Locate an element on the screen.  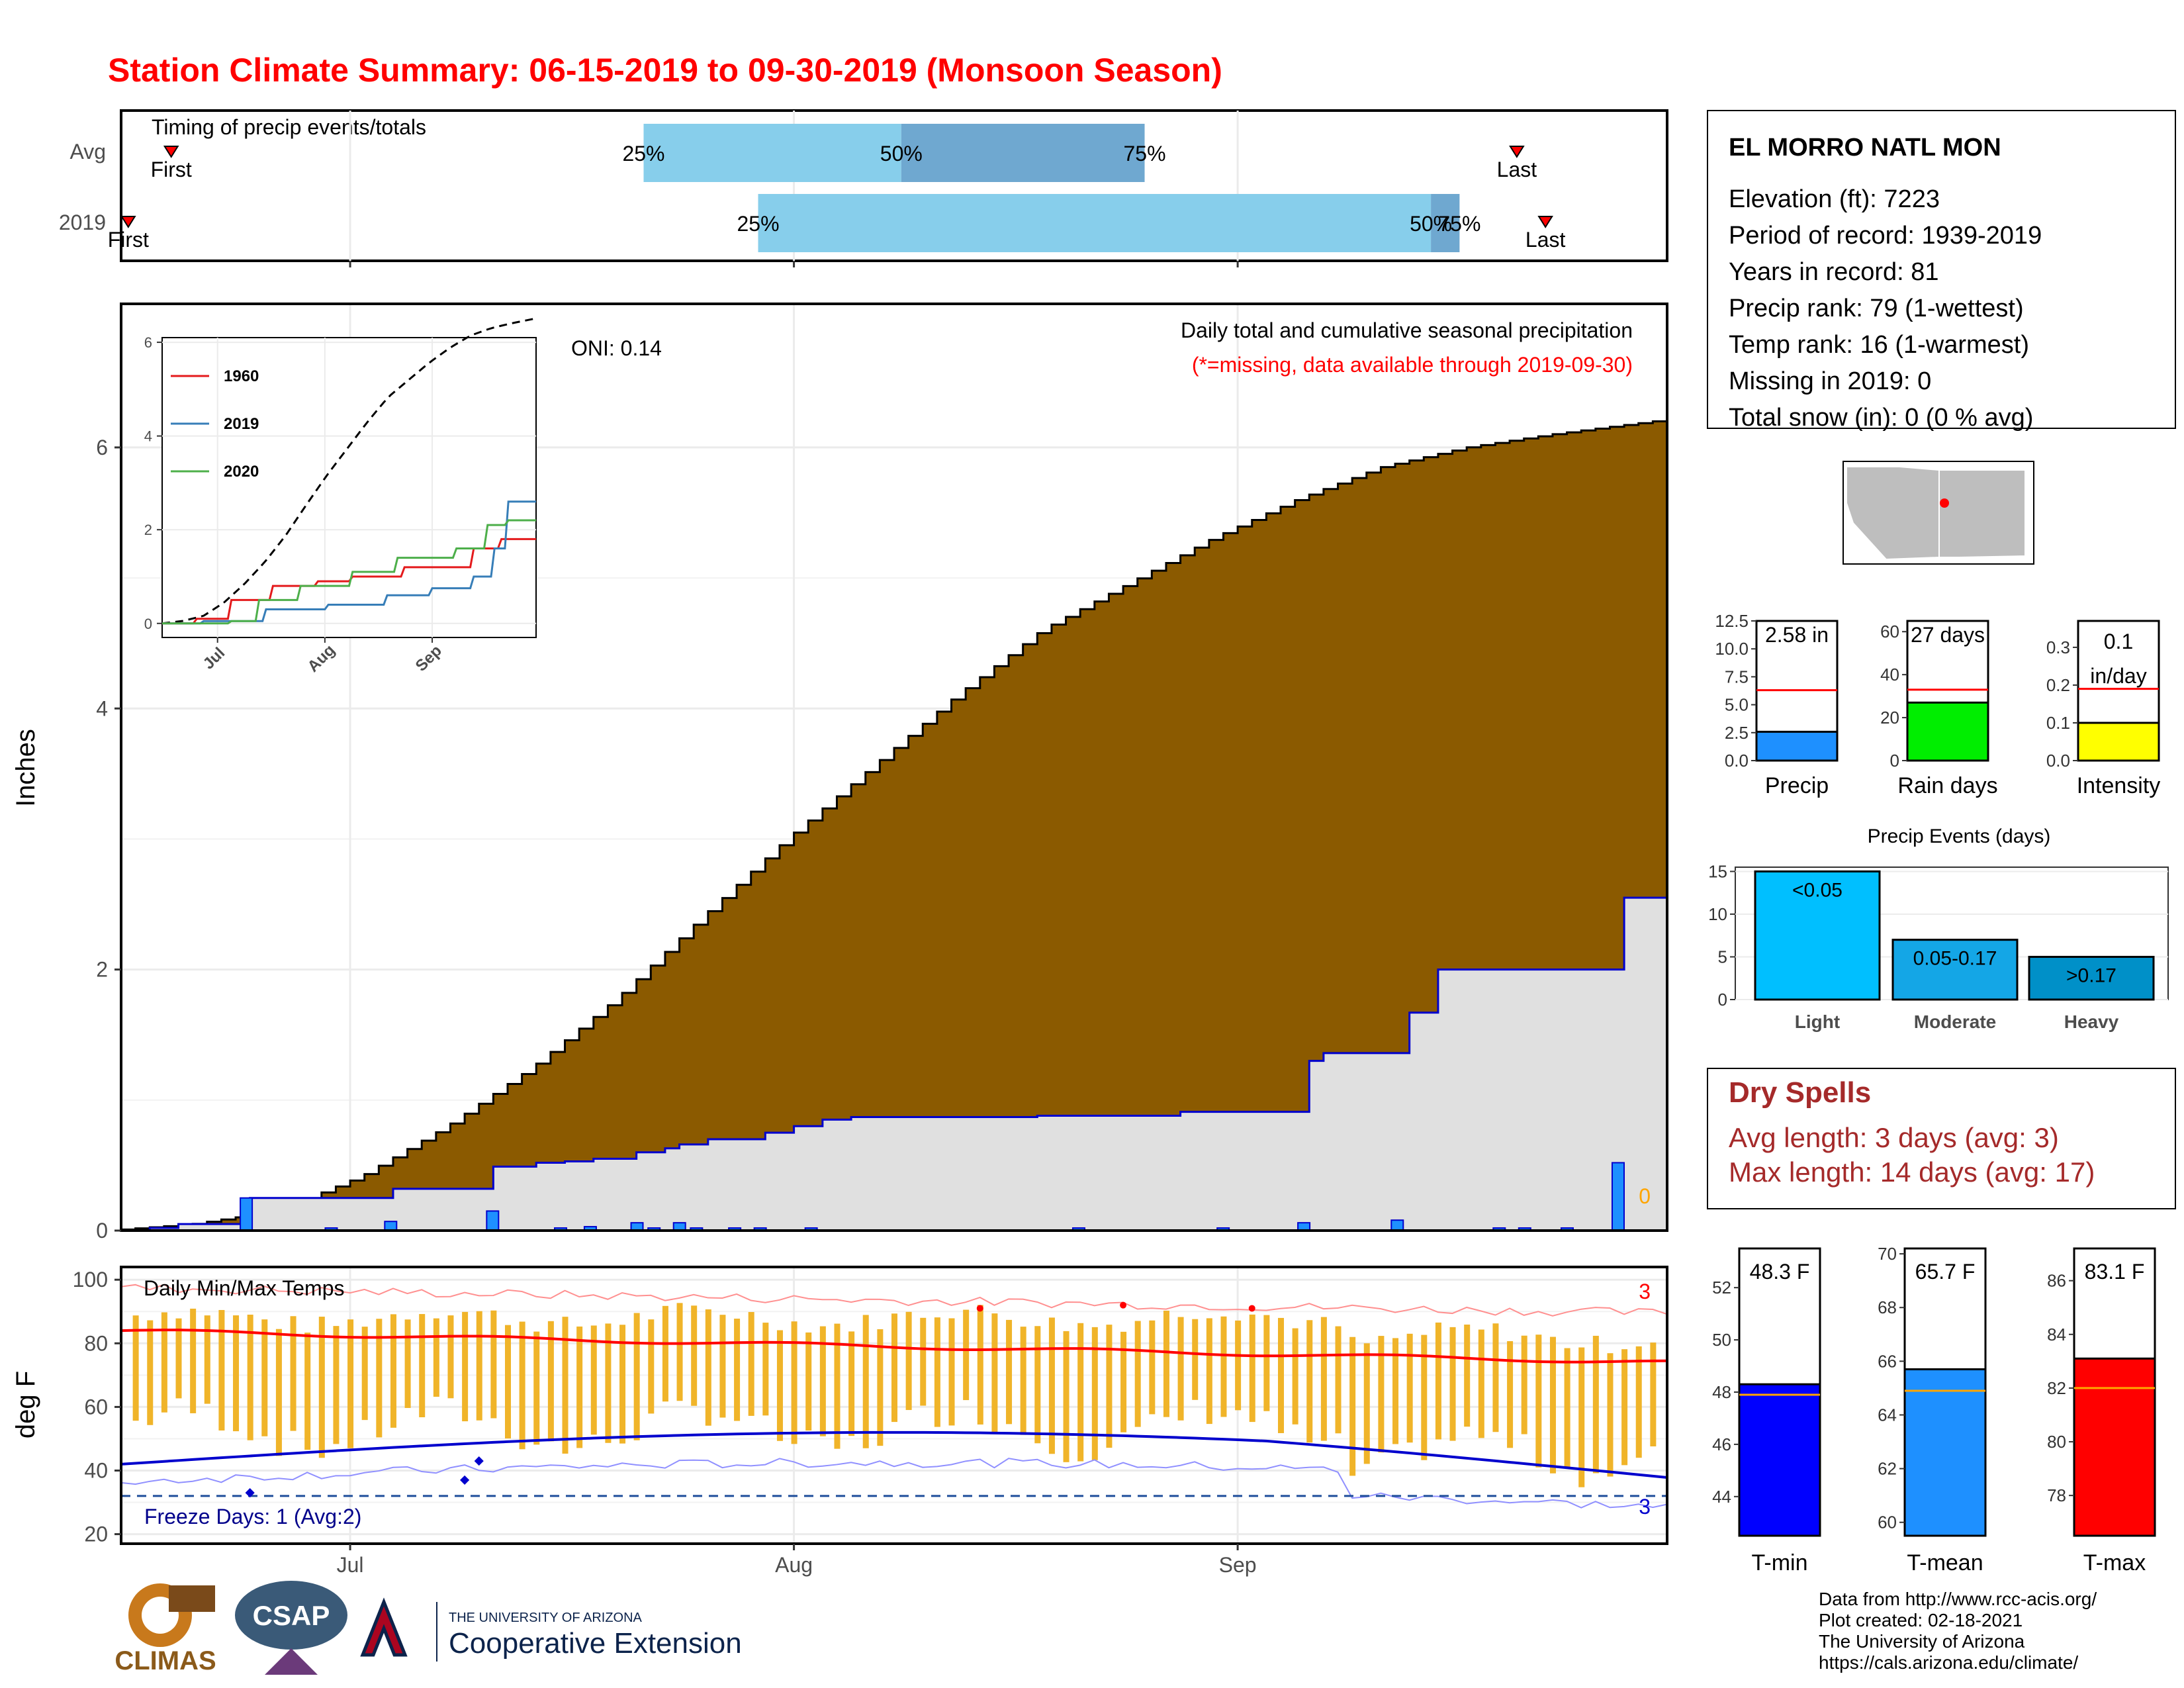
timing-label-2019: 2019 is located at coordinates (82, 222).